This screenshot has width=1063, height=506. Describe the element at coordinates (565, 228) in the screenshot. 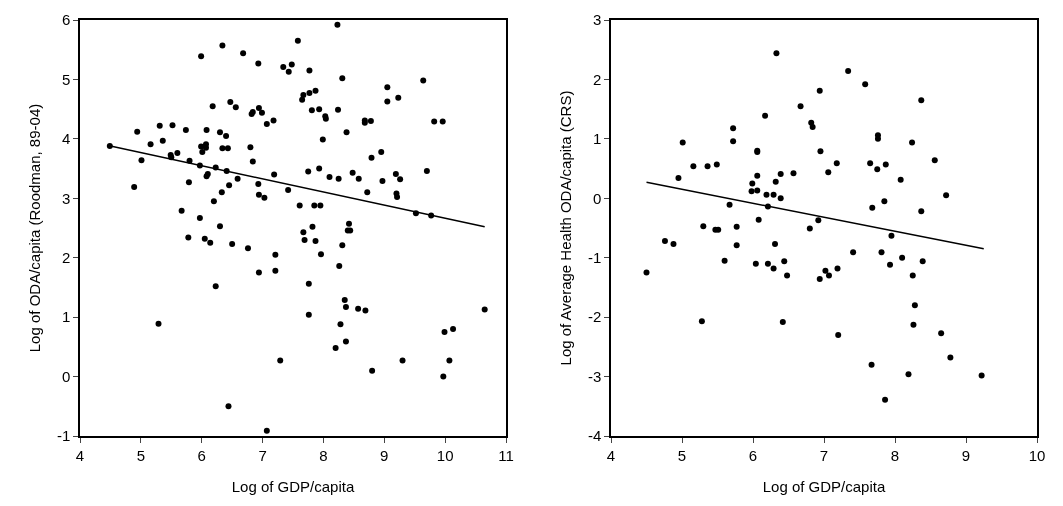

I see `y-axis-title: Log of Average Health ODA/capita (CRS)` at that location.